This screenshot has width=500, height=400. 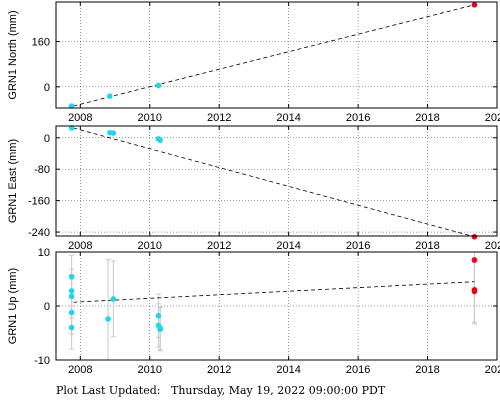 What do you see at coordinates (274, 292) in the screenshot?
I see `trend-line` at bounding box center [274, 292].